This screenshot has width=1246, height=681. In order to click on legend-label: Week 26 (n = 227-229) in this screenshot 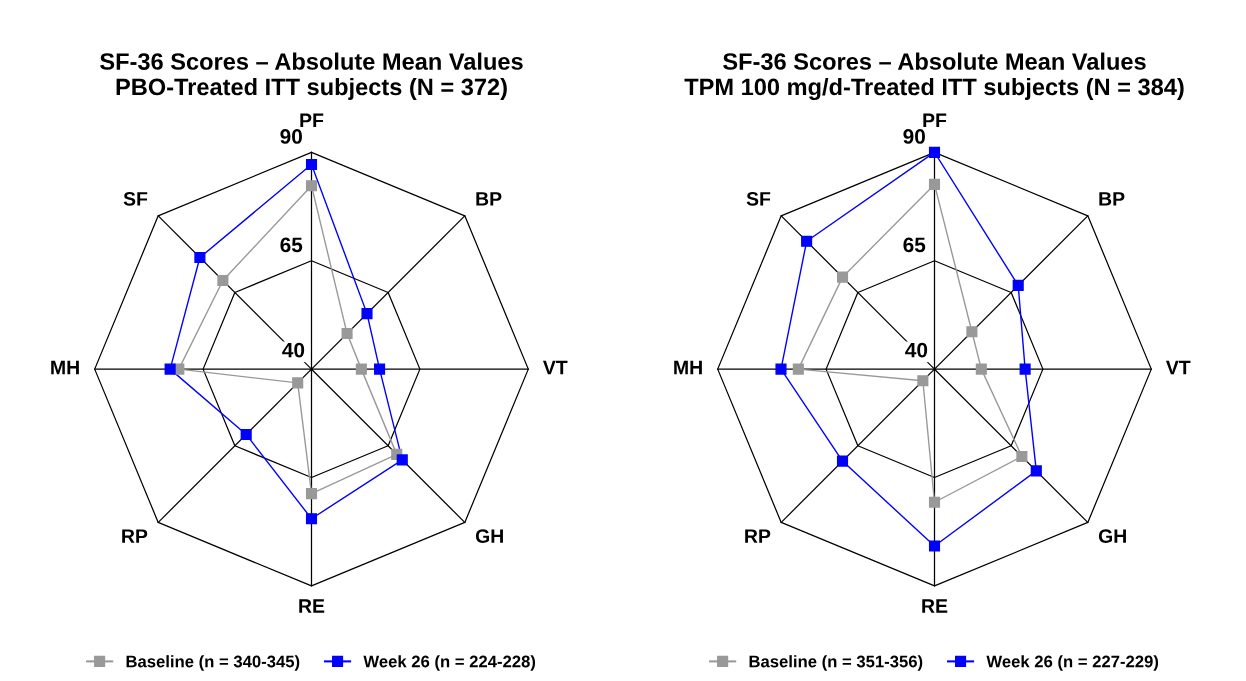, I will do `click(1072, 663)`.